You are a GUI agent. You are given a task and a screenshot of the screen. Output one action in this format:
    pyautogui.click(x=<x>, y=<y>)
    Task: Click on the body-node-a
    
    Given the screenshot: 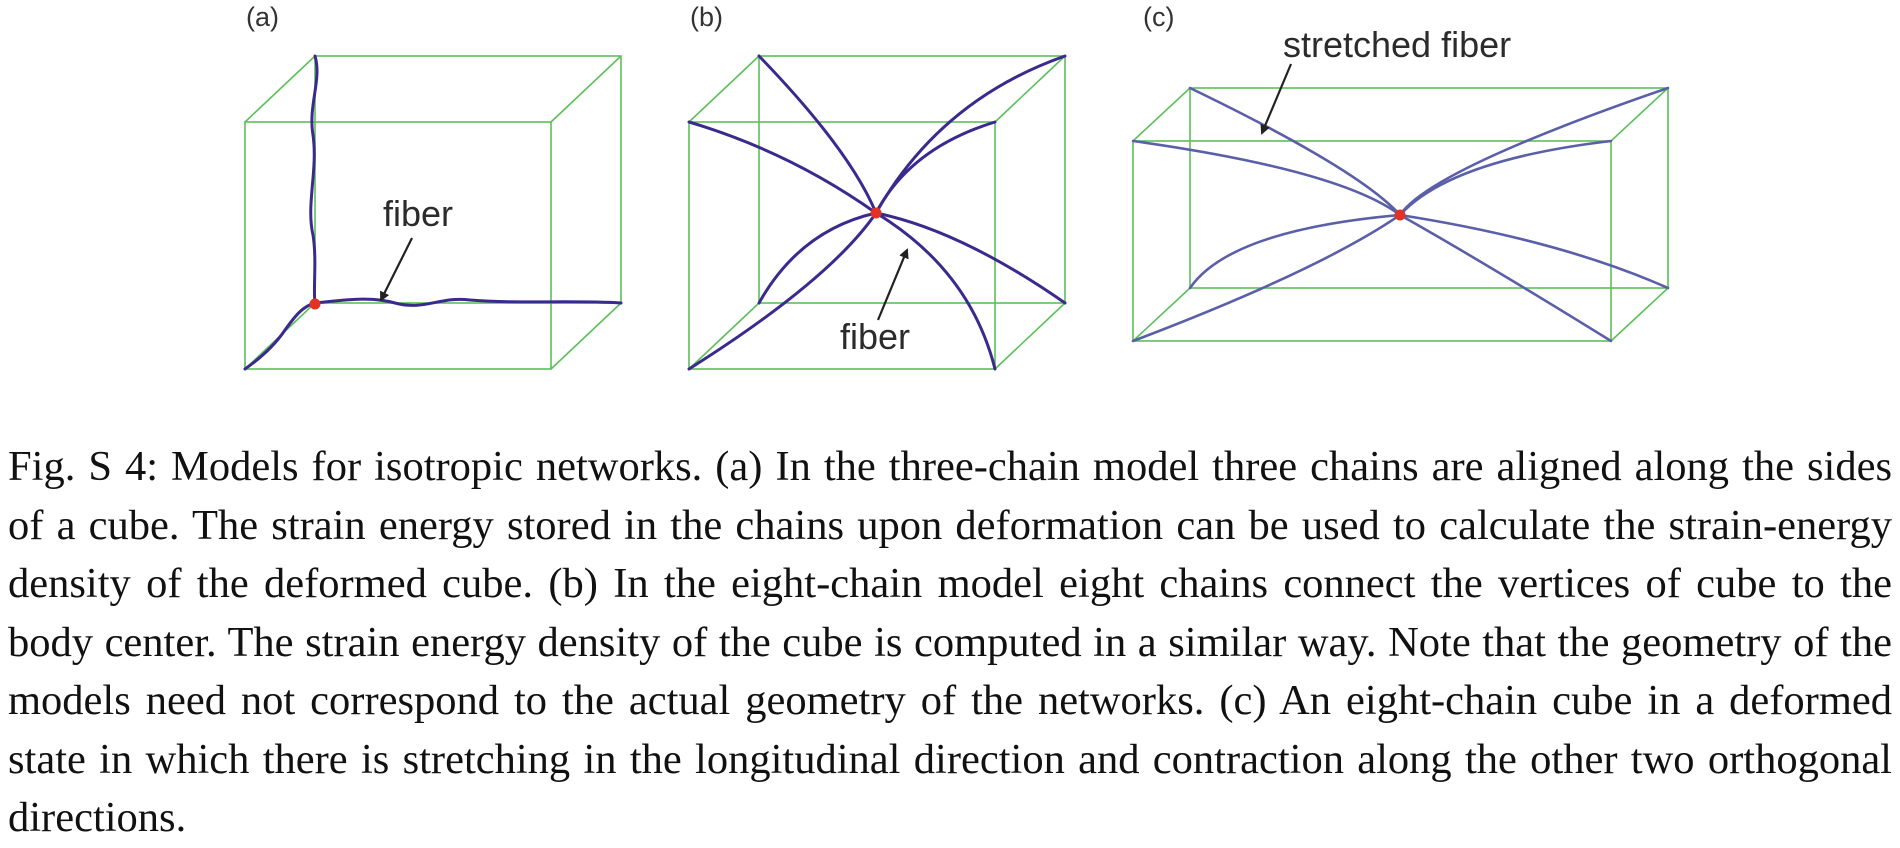 What is the action you would take?
    pyautogui.click(x=315, y=304)
    